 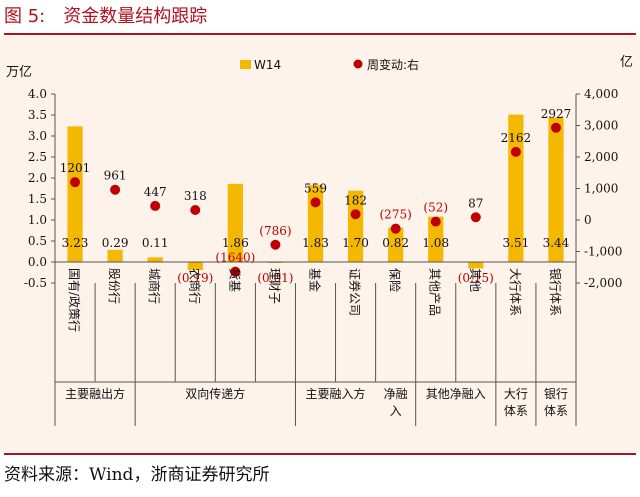 What do you see at coordinates (235, 243) in the screenshot?
I see `bar-value-label: 1.86` at bounding box center [235, 243].